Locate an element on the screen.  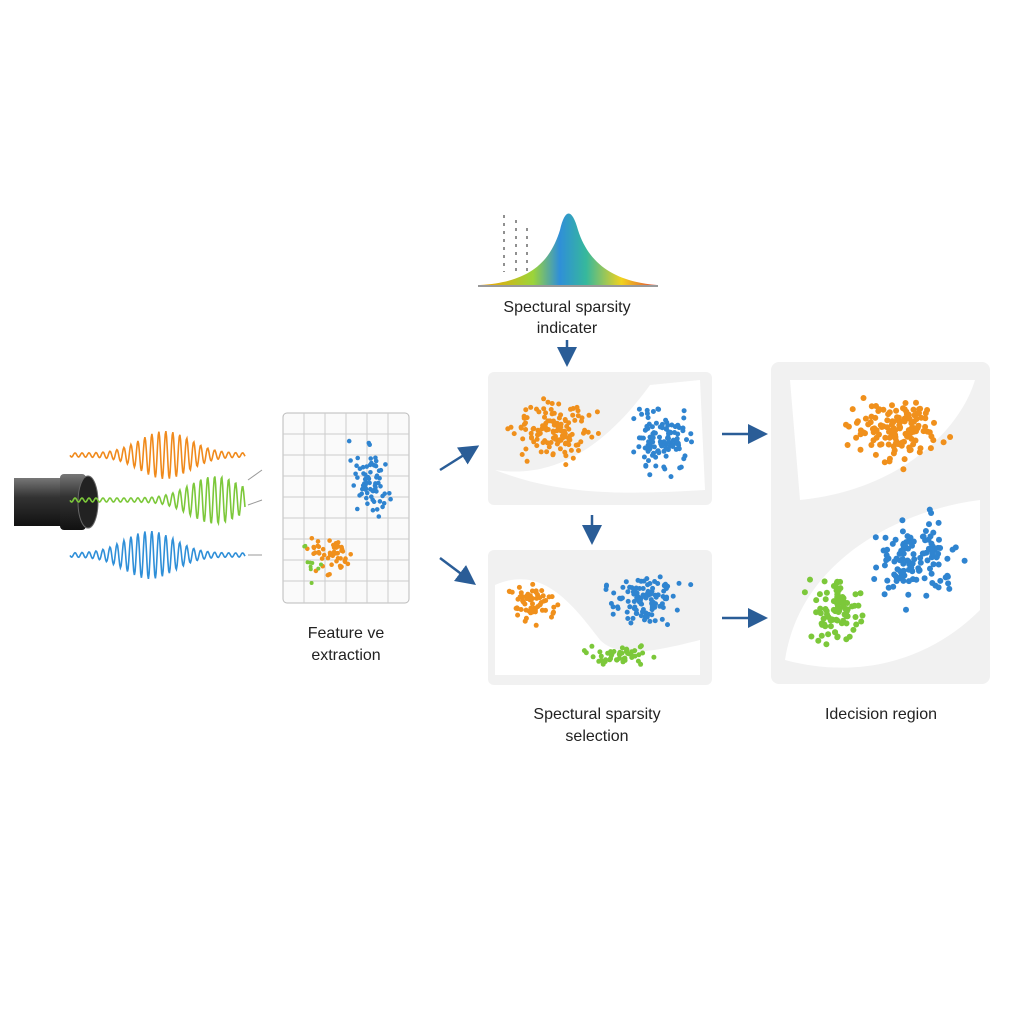
region is located at coordinates (600, 436).